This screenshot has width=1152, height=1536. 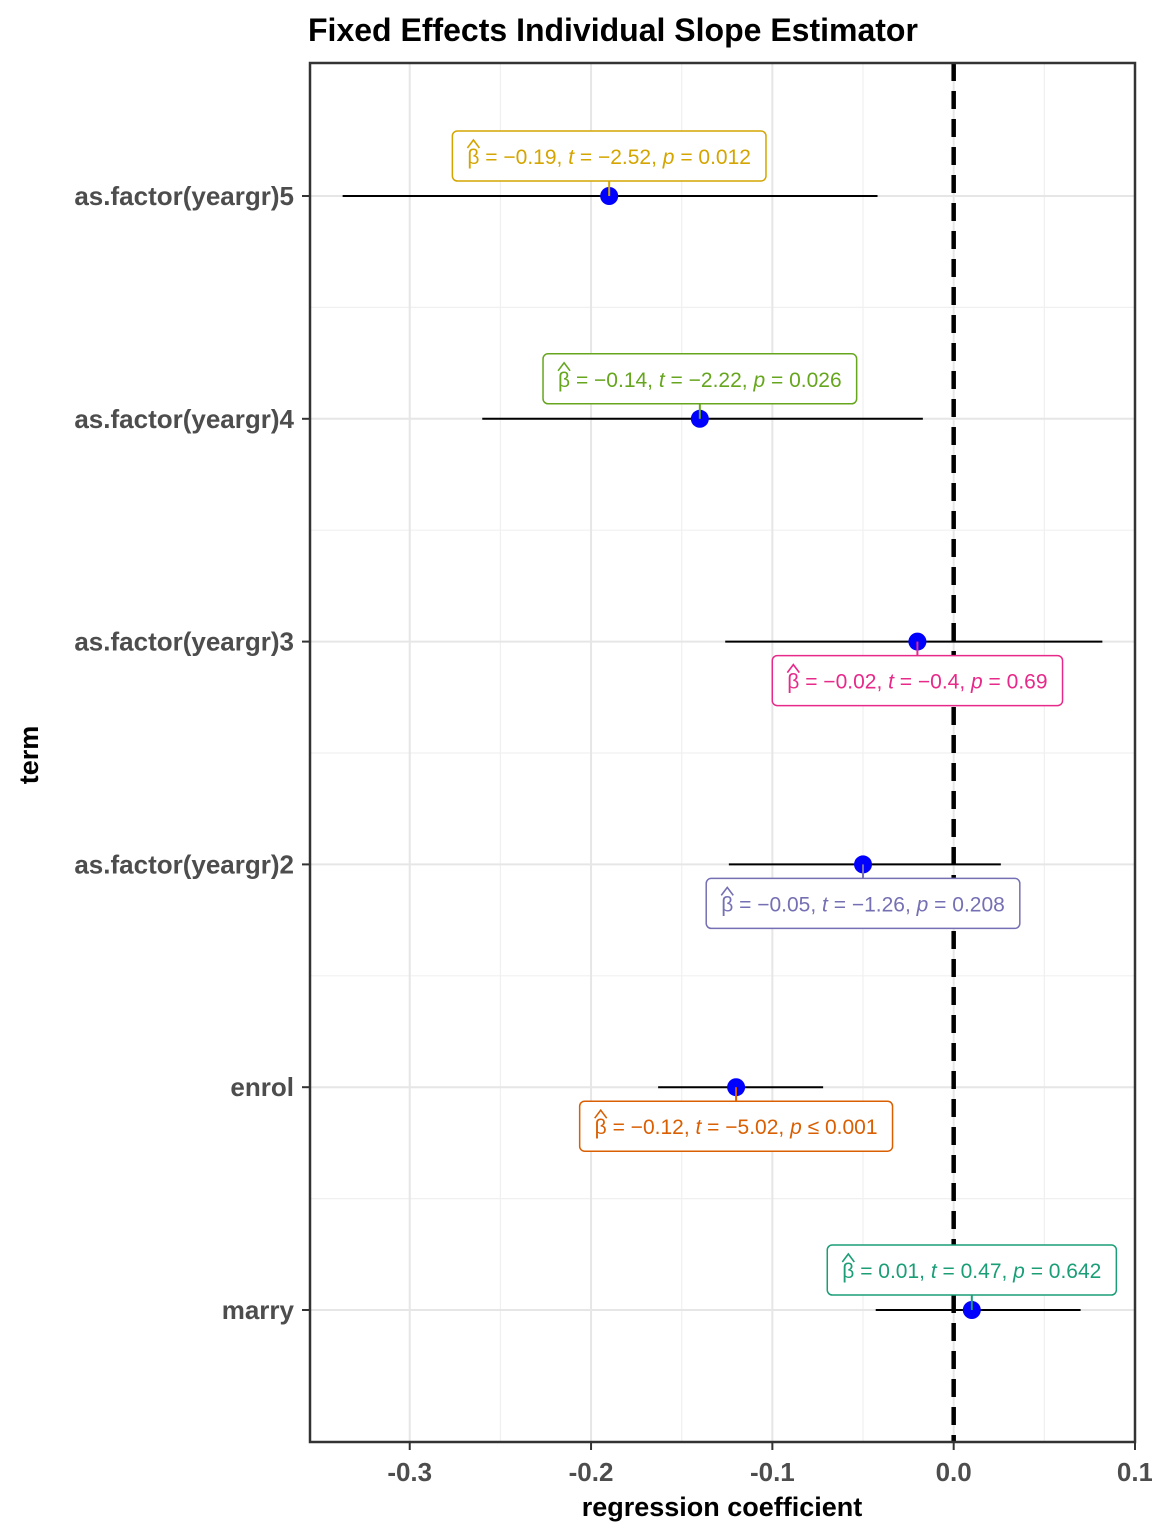 I want to click on label-text: β = −0.02, t = −0.4, p = 0.69, so click(x=917, y=682).